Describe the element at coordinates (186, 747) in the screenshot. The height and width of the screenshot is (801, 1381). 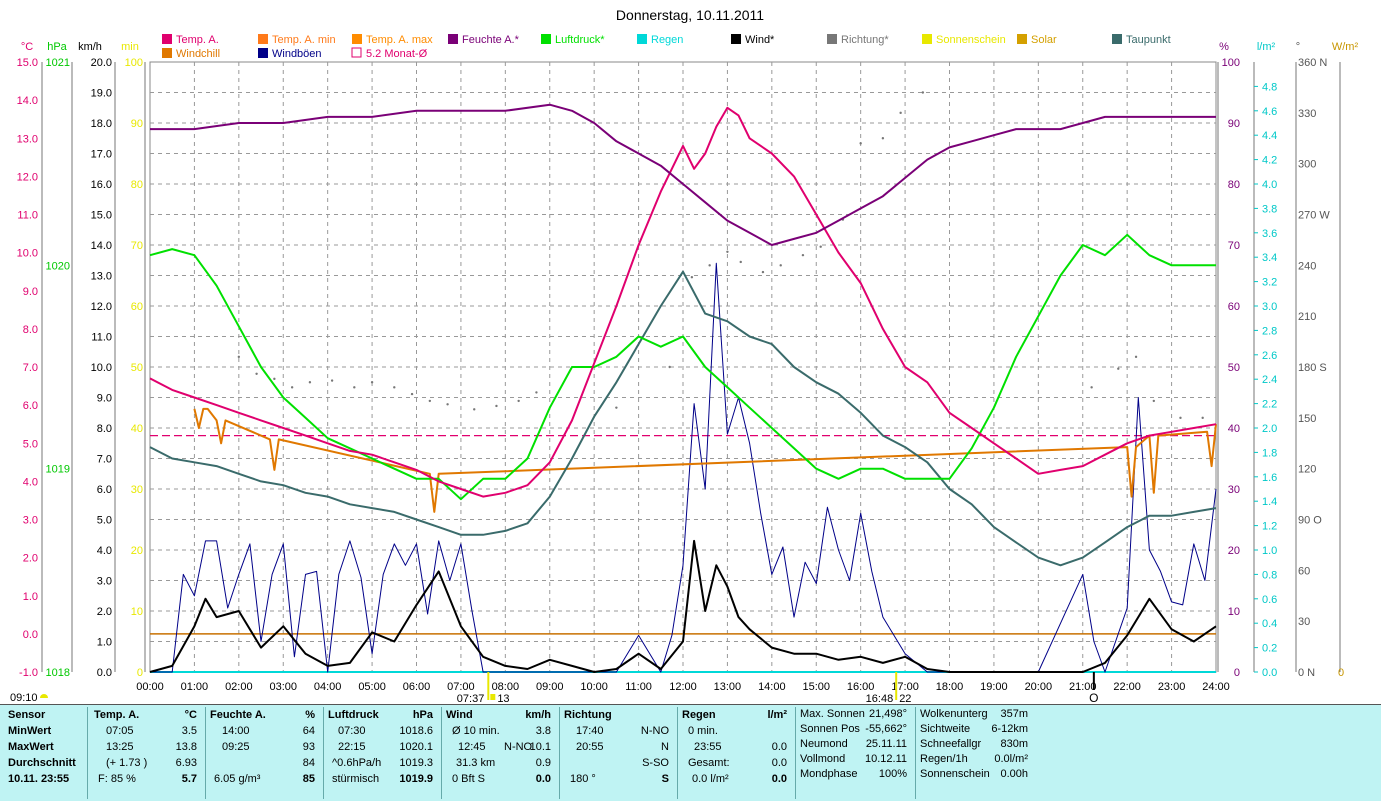
I see `temp-max-value: 13.8` at that location.